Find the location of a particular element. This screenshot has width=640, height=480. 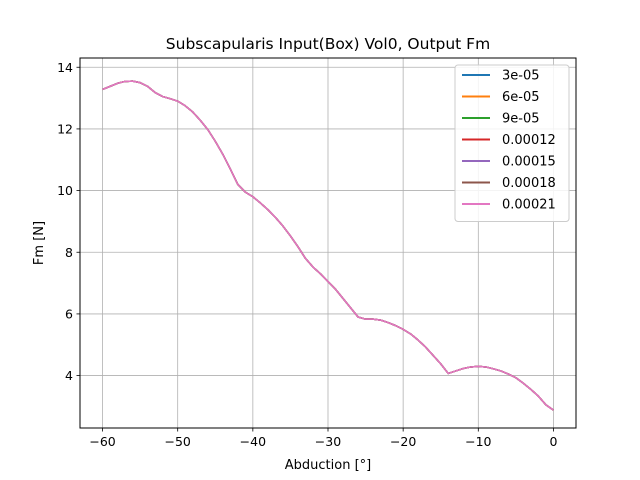

x-axis-label: Abduction [°] is located at coordinates (328, 465).